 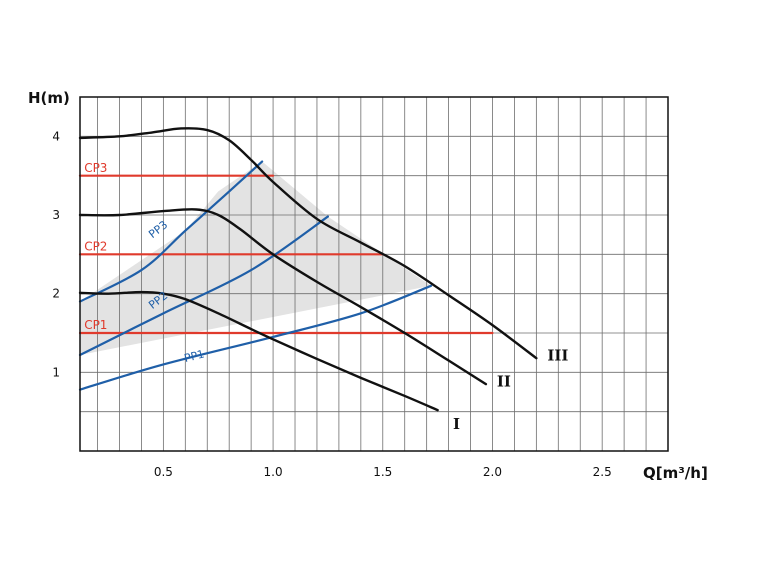 What do you see at coordinates (158, 229) in the screenshot?
I see `pp-label-pp3: PP3` at bounding box center [158, 229].